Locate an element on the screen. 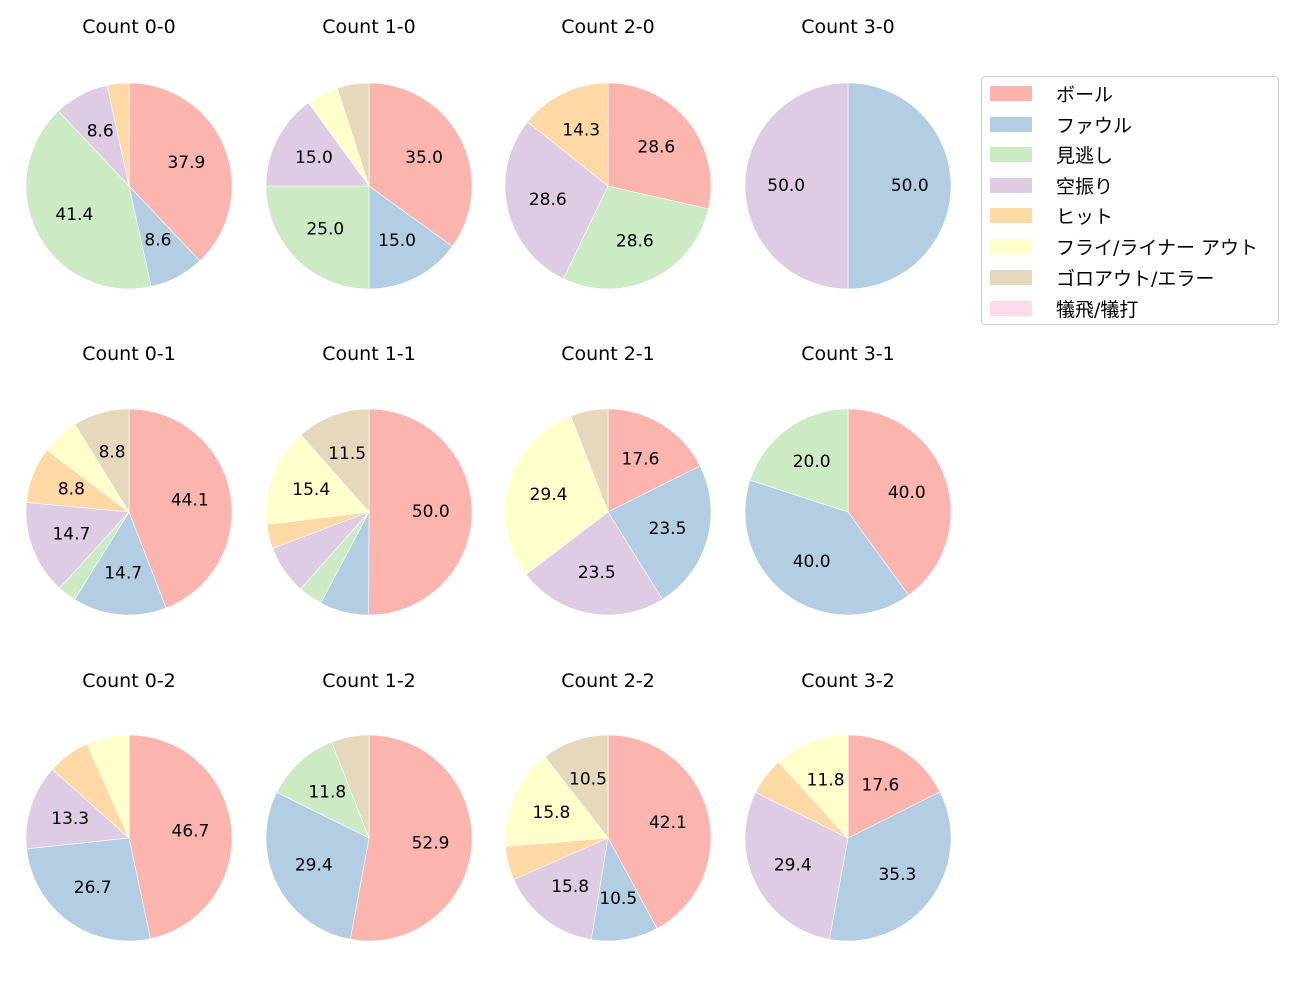 This screenshot has width=1300, height=1004. slice-label: 37.9 is located at coordinates (186, 163).